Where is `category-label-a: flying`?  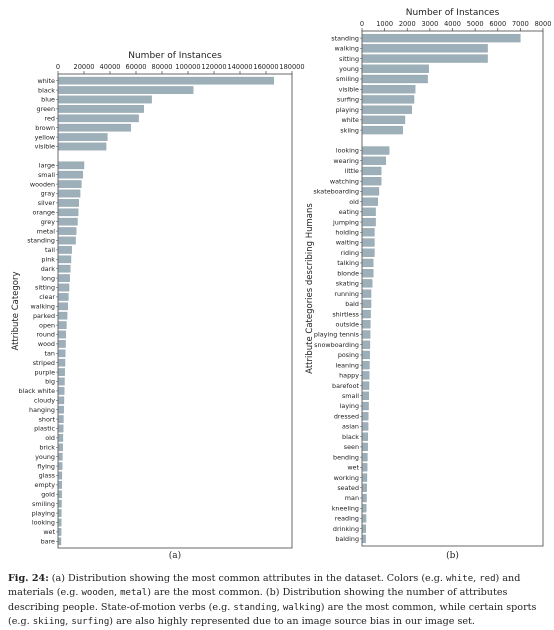
category-label-a: flying is located at coordinates (46, 466).